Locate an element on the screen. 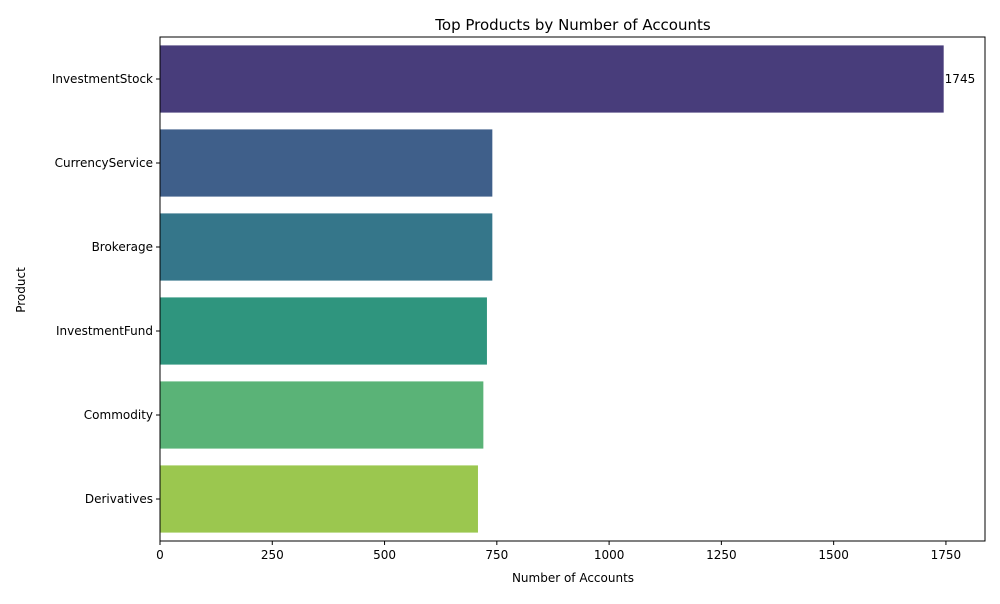 The width and height of the screenshot is (1000, 604). x-tick-label: 250 is located at coordinates (272, 555).